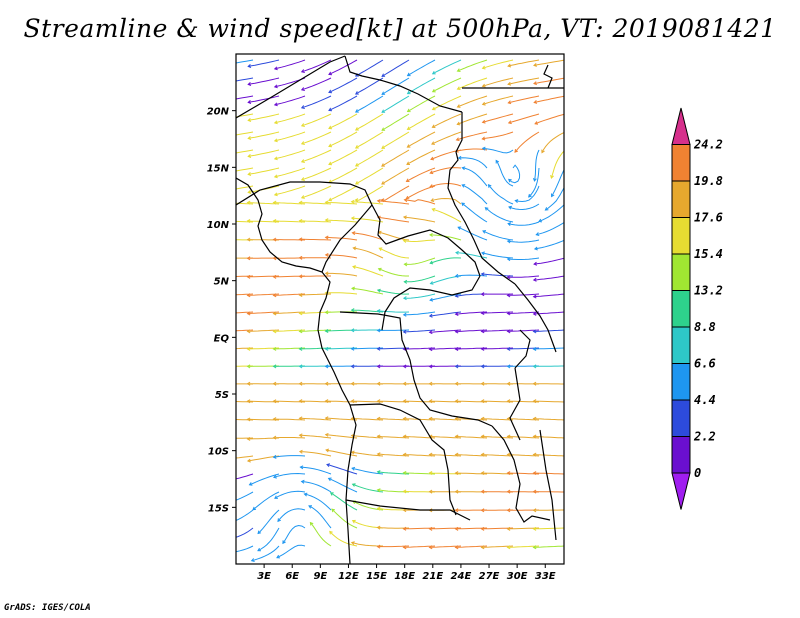 The width and height of the screenshot is (800, 618). Describe the element at coordinates (218, 168) in the screenshot. I see `lat-tick-label: 15N` at that location.